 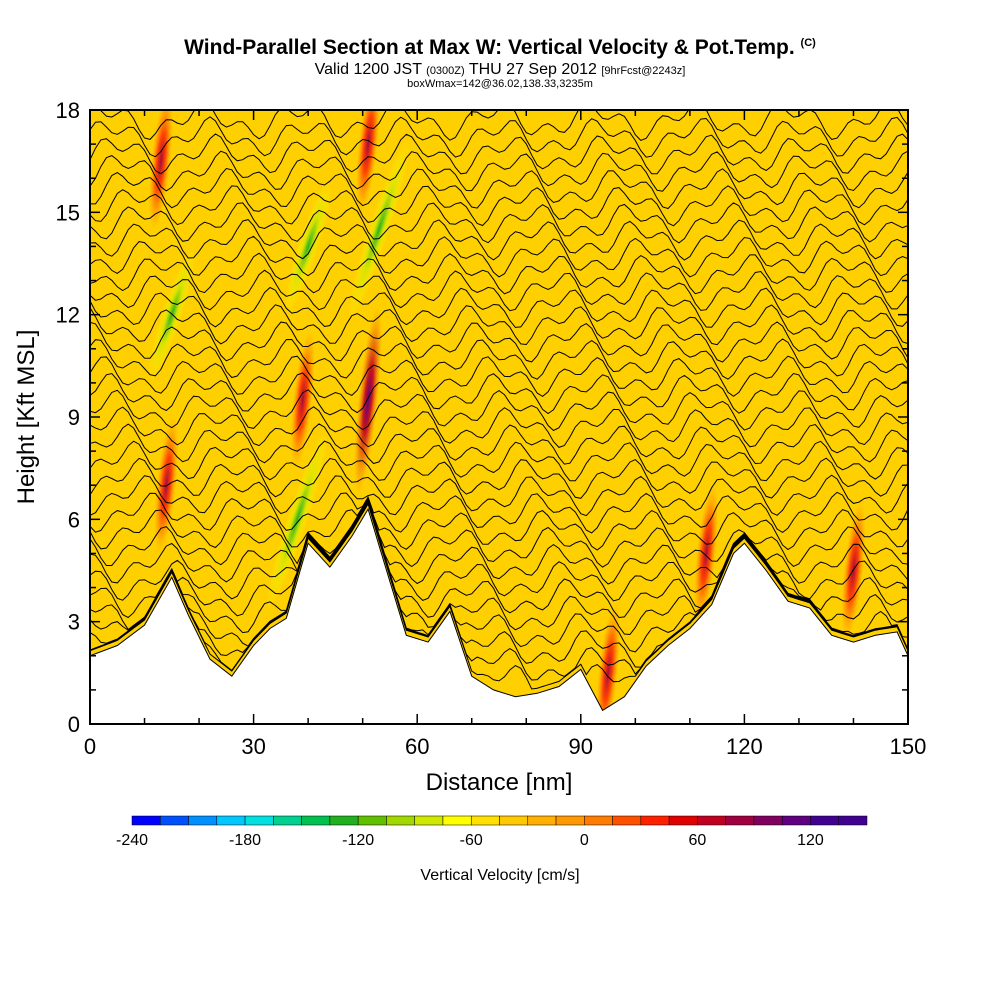 I want to click on colorbar-tick-label: -60, so click(x=471, y=840).